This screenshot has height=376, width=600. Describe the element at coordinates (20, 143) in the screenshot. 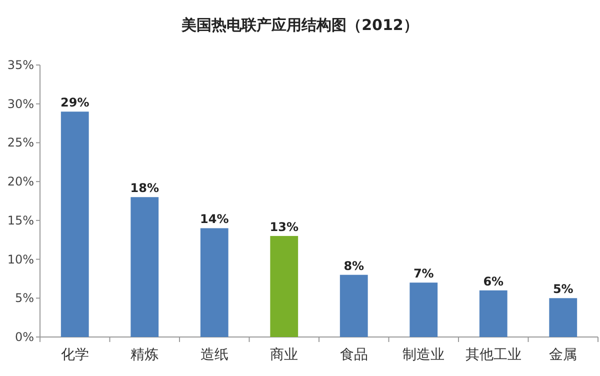

I see `y-tick-label: 25%` at that location.